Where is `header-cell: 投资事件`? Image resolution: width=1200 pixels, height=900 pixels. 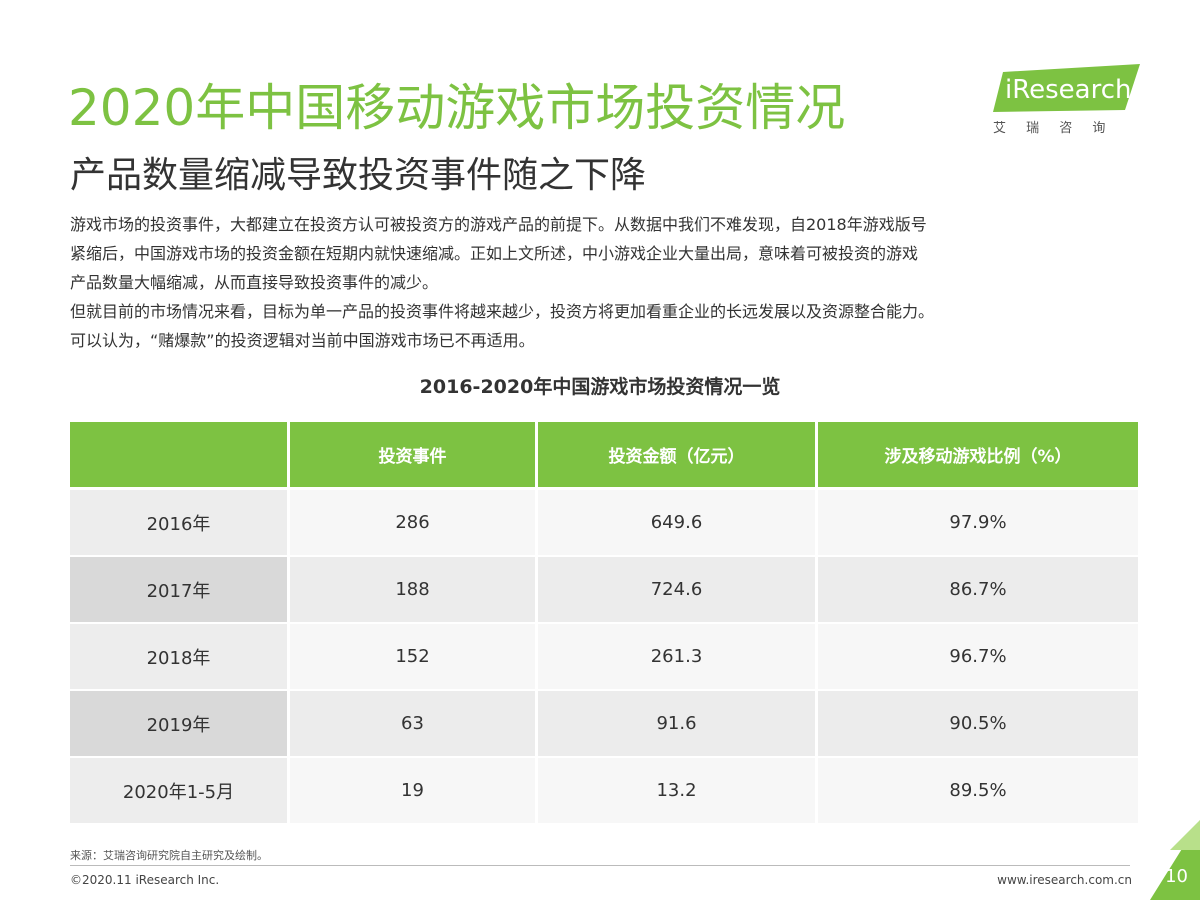
header-cell: 投资事件 is located at coordinates (412, 454).